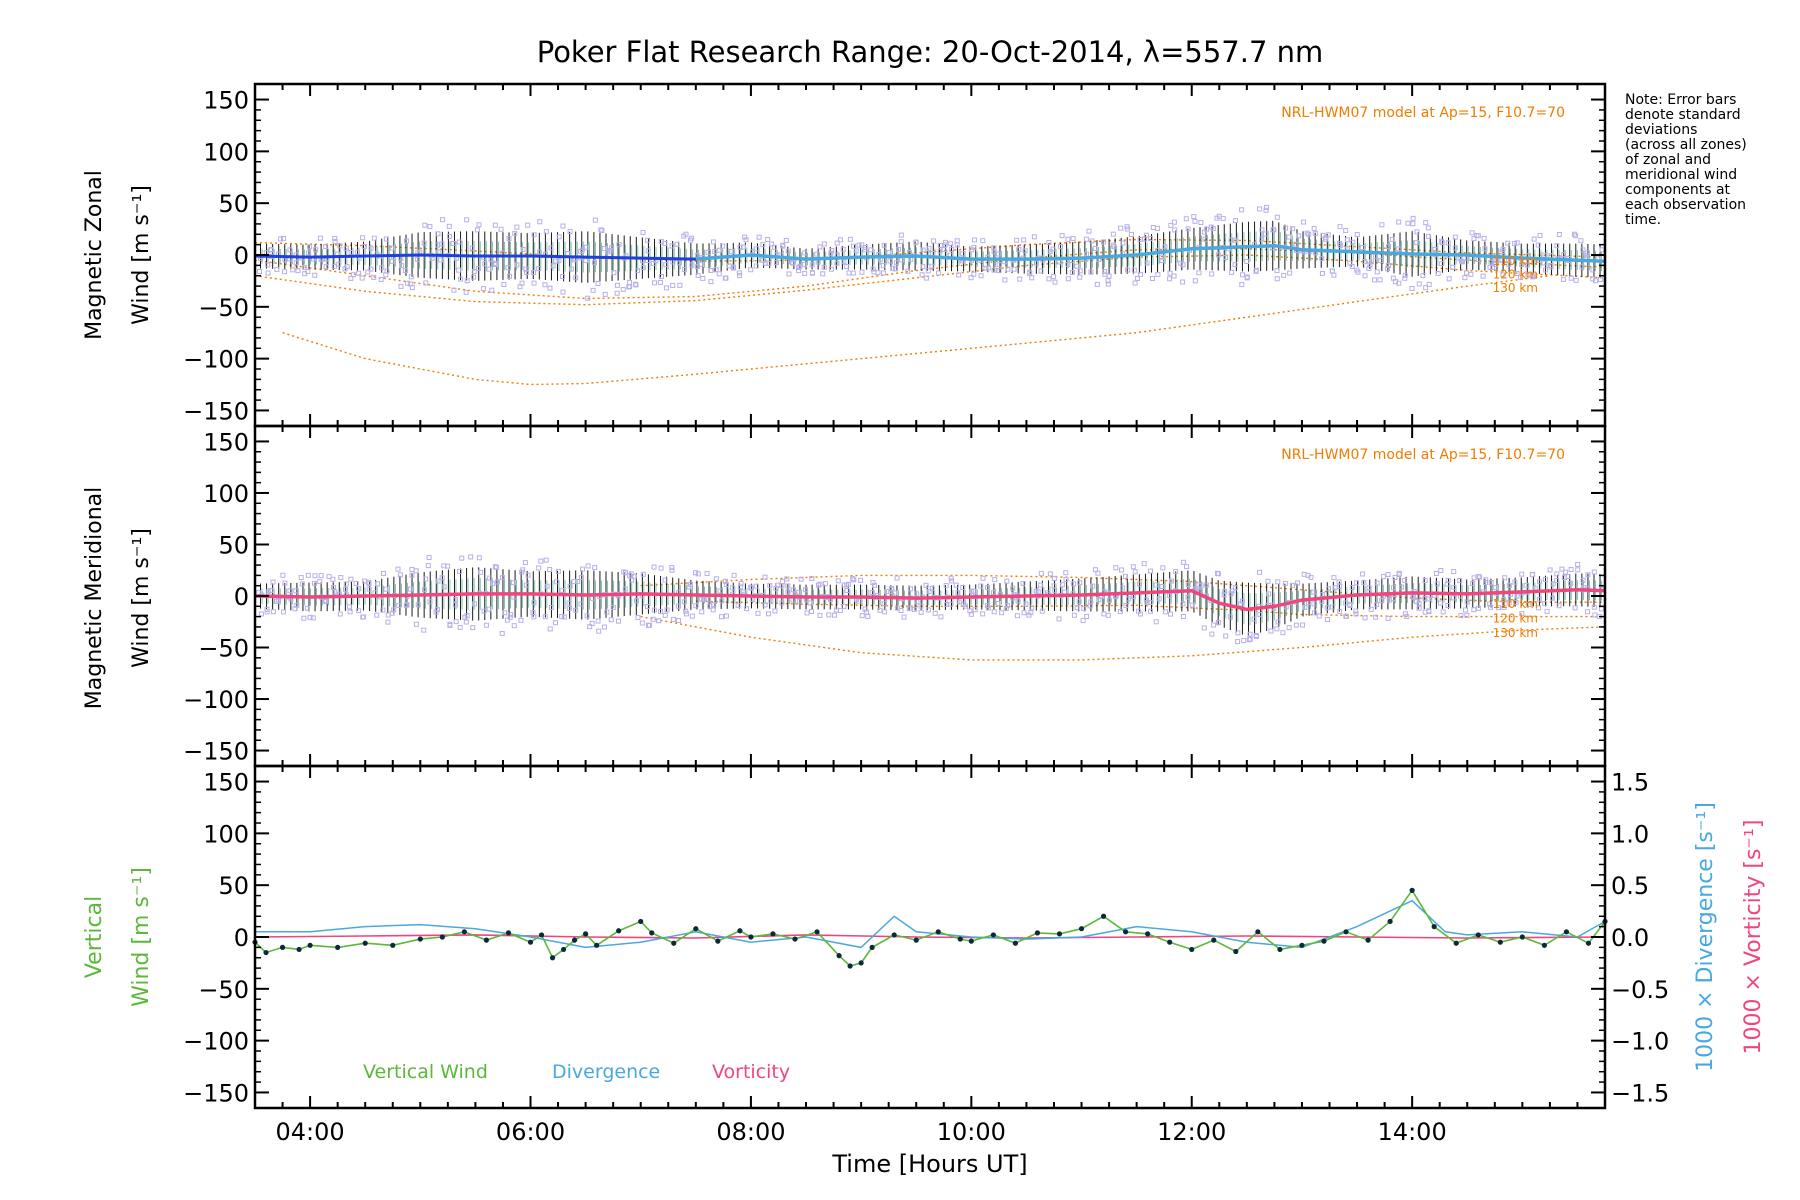  What do you see at coordinates (94, 937) in the screenshot?
I see `panel-vertical-ylabel-line1: Vertical` at bounding box center [94, 937].